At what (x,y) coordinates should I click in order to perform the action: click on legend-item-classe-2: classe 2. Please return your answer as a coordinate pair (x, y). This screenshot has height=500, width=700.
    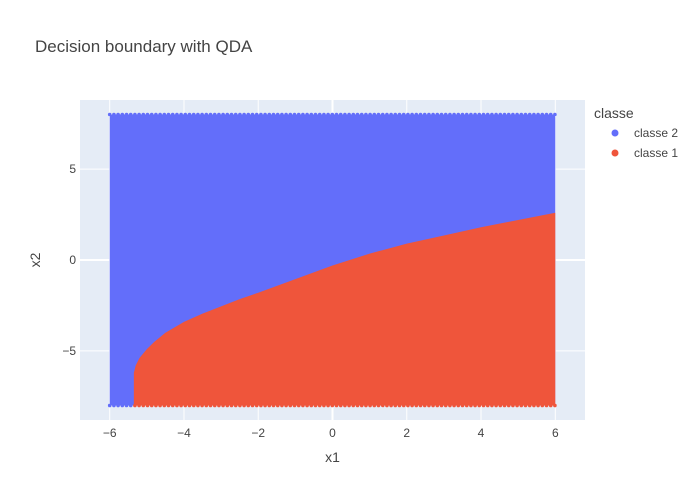
    Looking at the image, I should click on (645, 133).